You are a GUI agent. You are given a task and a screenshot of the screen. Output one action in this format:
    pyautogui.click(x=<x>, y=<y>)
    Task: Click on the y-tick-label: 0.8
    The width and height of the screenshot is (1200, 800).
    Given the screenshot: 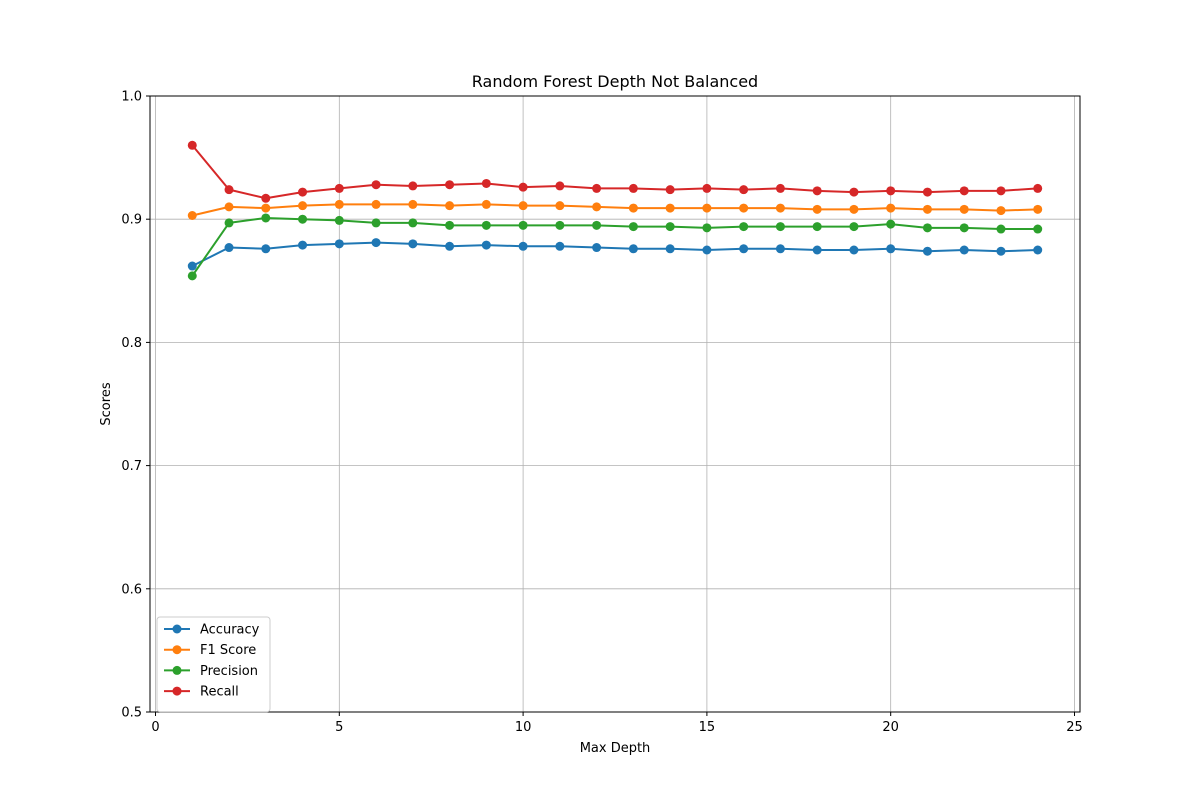 What is the action you would take?
    pyautogui.click(x=131, y=343)
    